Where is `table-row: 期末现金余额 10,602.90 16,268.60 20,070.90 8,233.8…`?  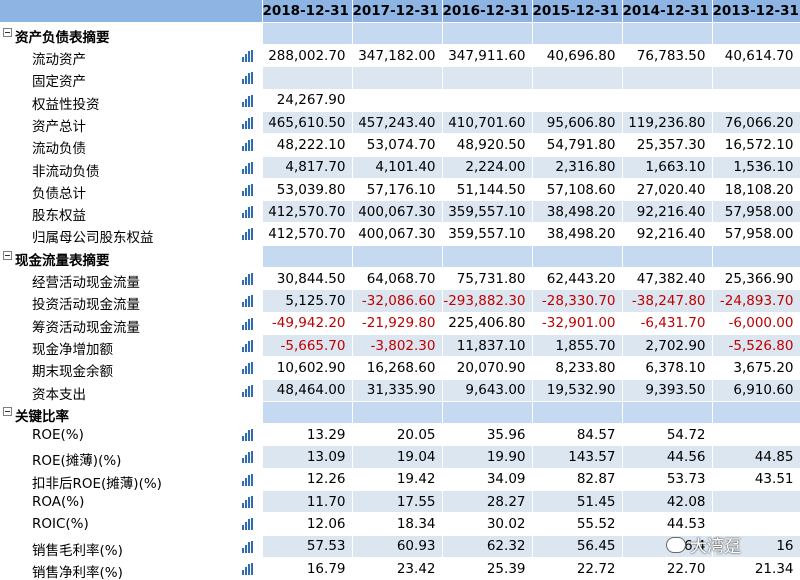 table-row: 期末现金余额 10,602.90 16,268.60 20,070.90 8,233.8… is located at coordinates (400, 368).